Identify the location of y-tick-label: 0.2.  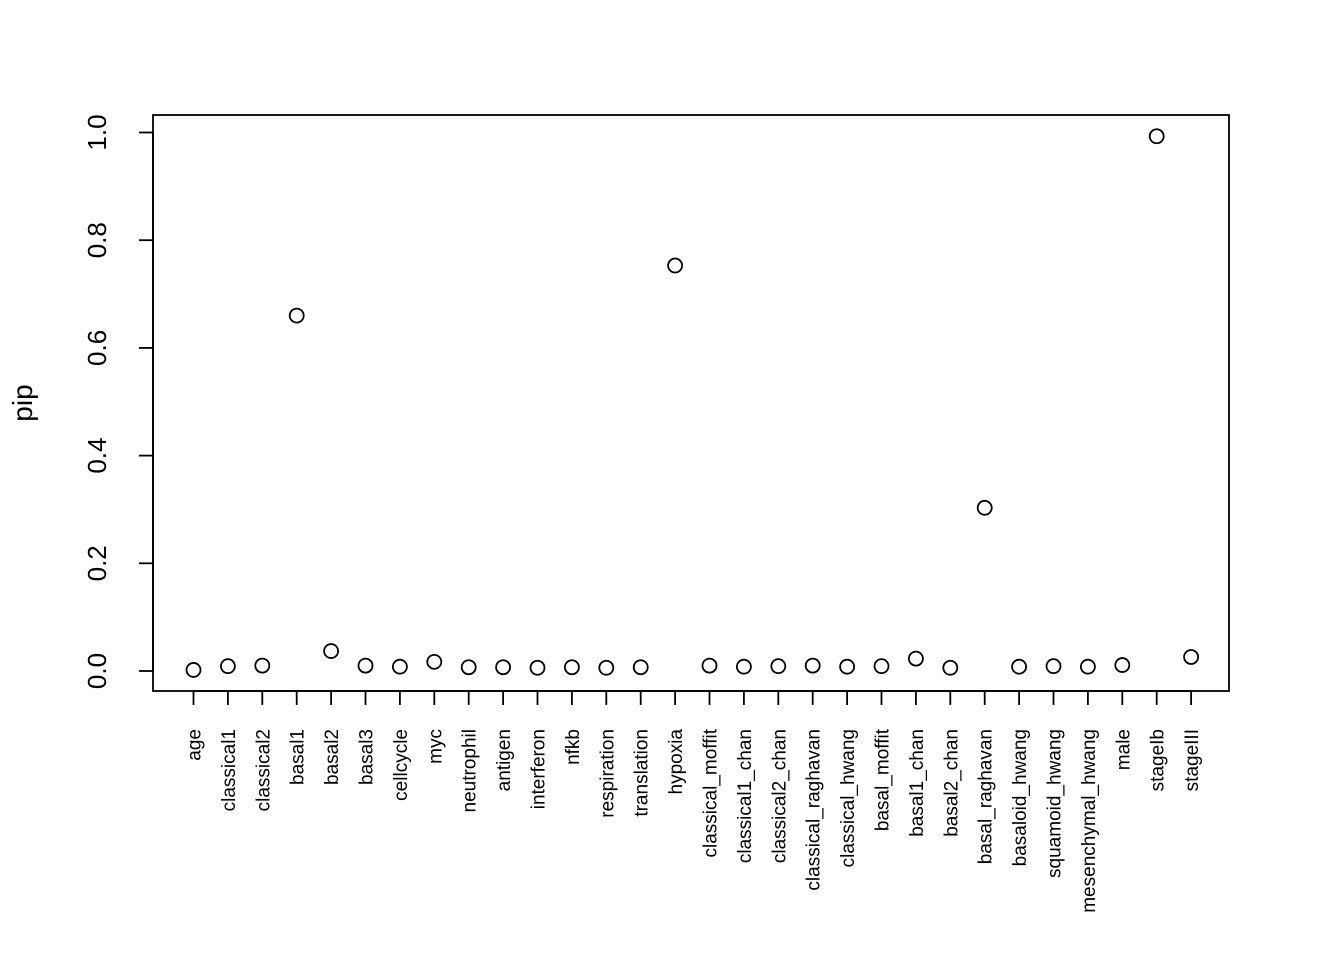
(97, 563).